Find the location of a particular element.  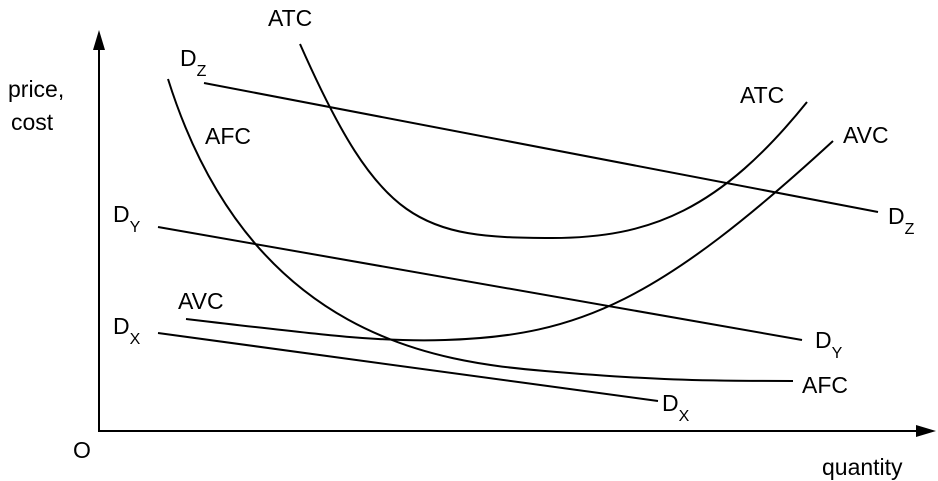

dx-left-d: D is located at coordinates (121, 326).